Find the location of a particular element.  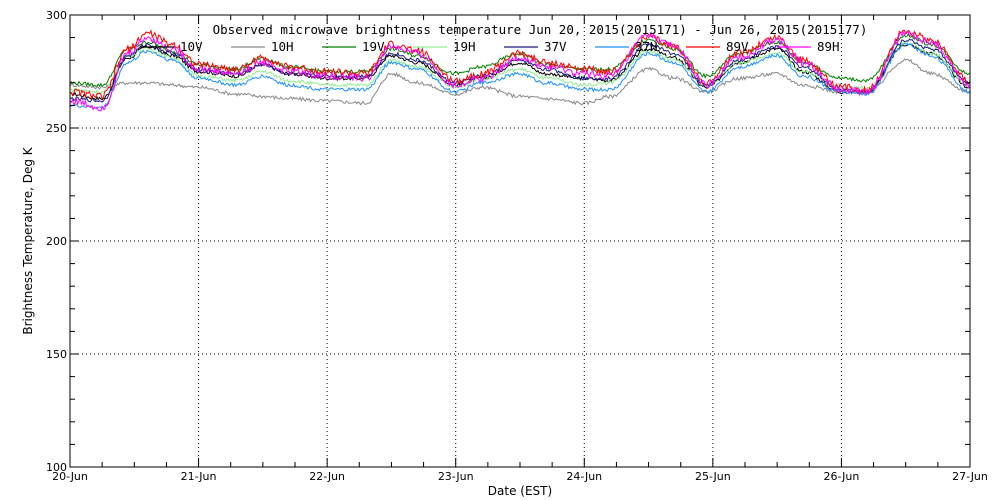

series-layer is located at coordinates (520, 70).